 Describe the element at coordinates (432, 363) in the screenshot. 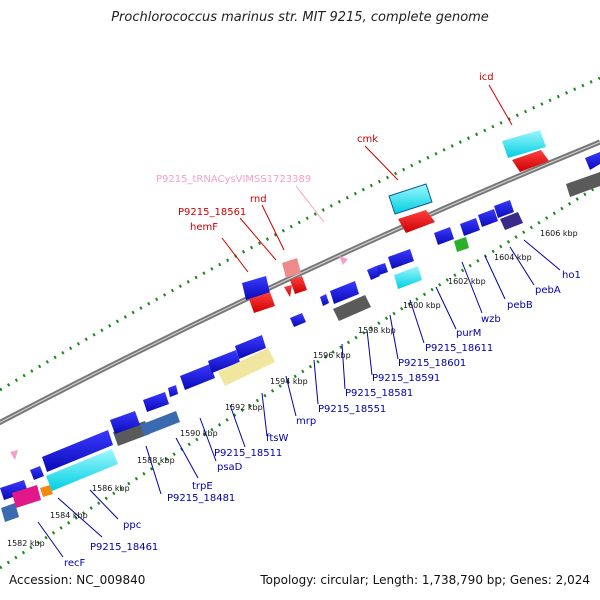

I see `gene-label: P9215_18601` at that location.